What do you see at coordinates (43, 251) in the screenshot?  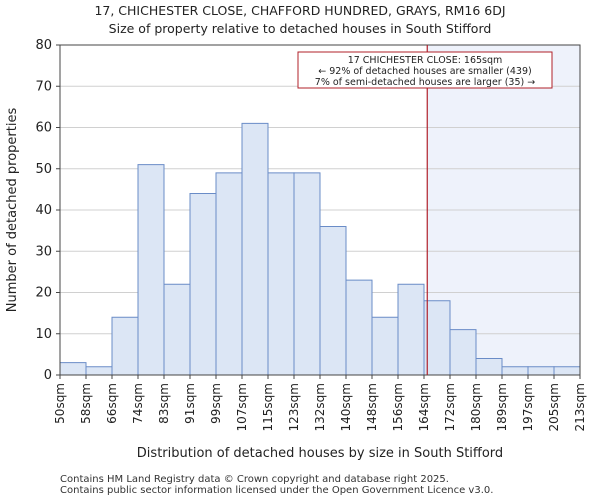 I see `y-tick-label: 30` at bounding box center [43, 251].